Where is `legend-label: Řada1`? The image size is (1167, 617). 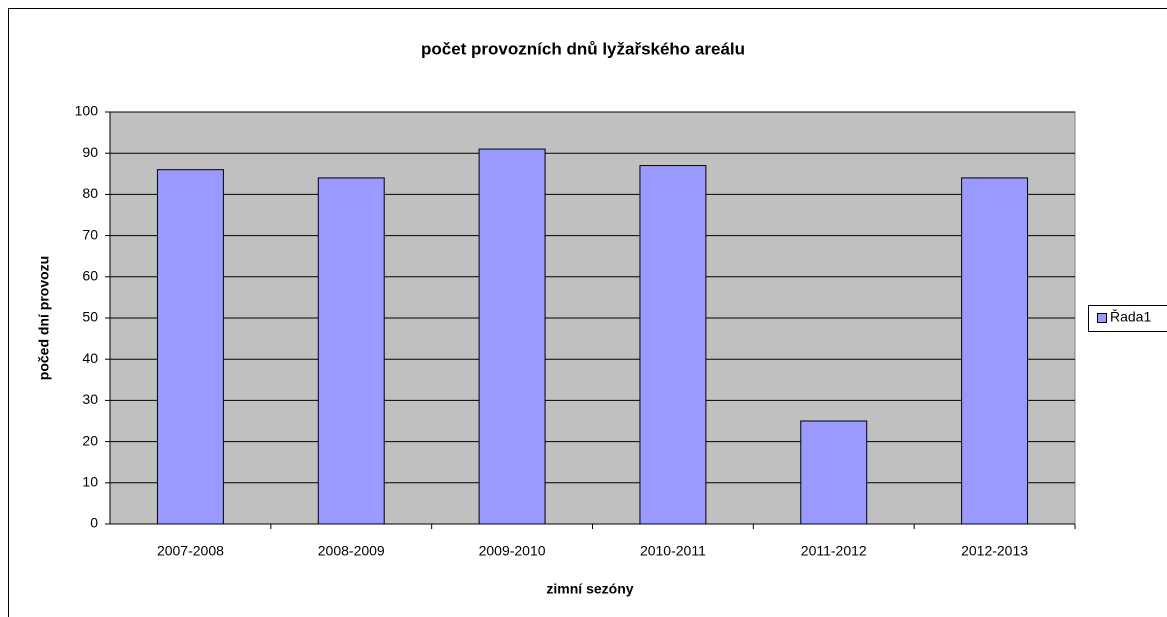
legend-label: Řada1 is located at coordinates (1130, 317).